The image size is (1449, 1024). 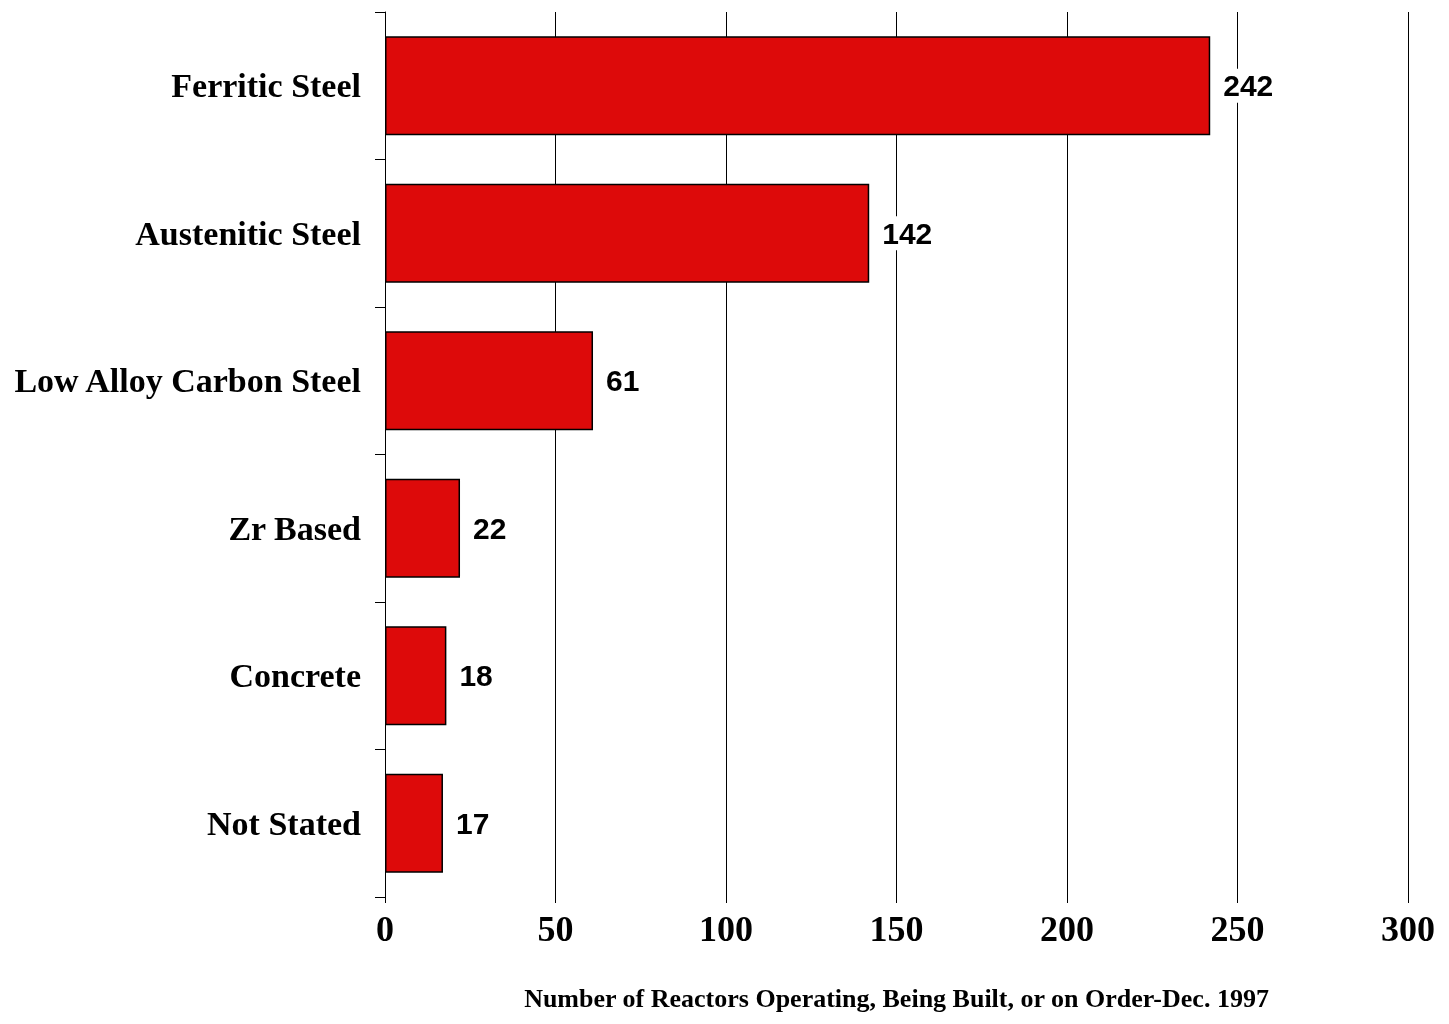 What do you see at coordinates (295, 676) in the screenshot?
I see `y-tick-label: Concrete` at bounding box center [295, 676].